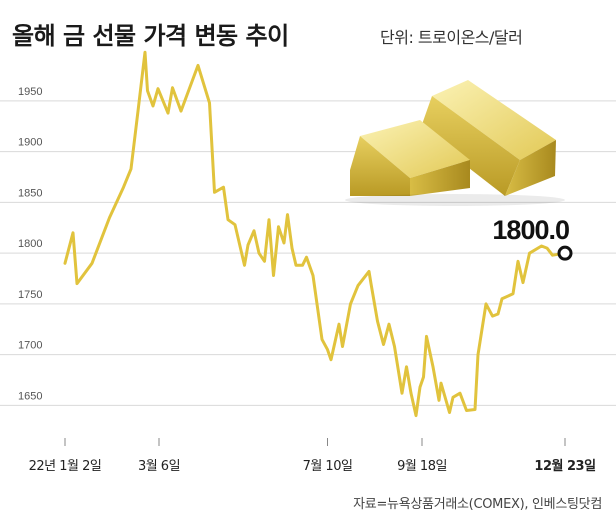 Image resolution: width=616 pixels, height=522 pixels. Describe the element at coordinates (422, 466) in the screenshot. I see `x-tick-label: 9월 18일` at that location.